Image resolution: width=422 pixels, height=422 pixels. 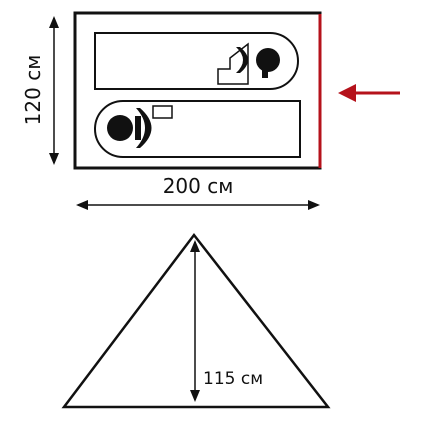 I want to click on width-dimension: 200 см, so click(x=198, y=192).